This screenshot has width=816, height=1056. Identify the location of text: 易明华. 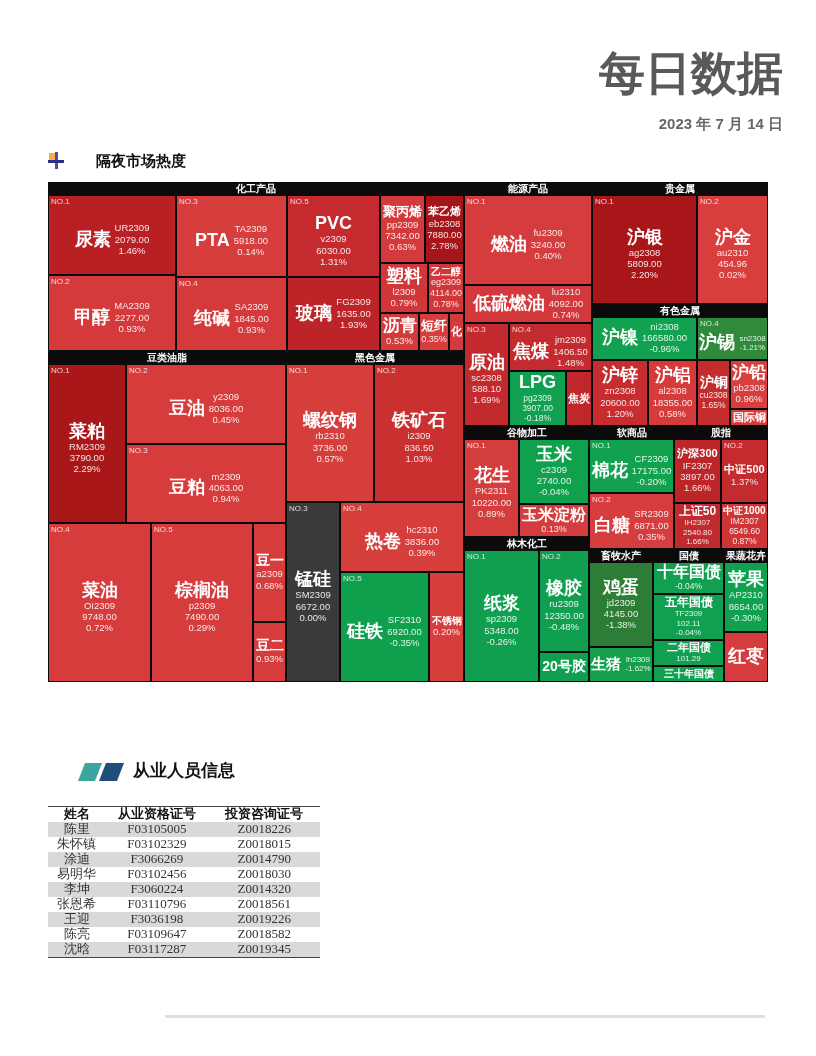
(77, 874).